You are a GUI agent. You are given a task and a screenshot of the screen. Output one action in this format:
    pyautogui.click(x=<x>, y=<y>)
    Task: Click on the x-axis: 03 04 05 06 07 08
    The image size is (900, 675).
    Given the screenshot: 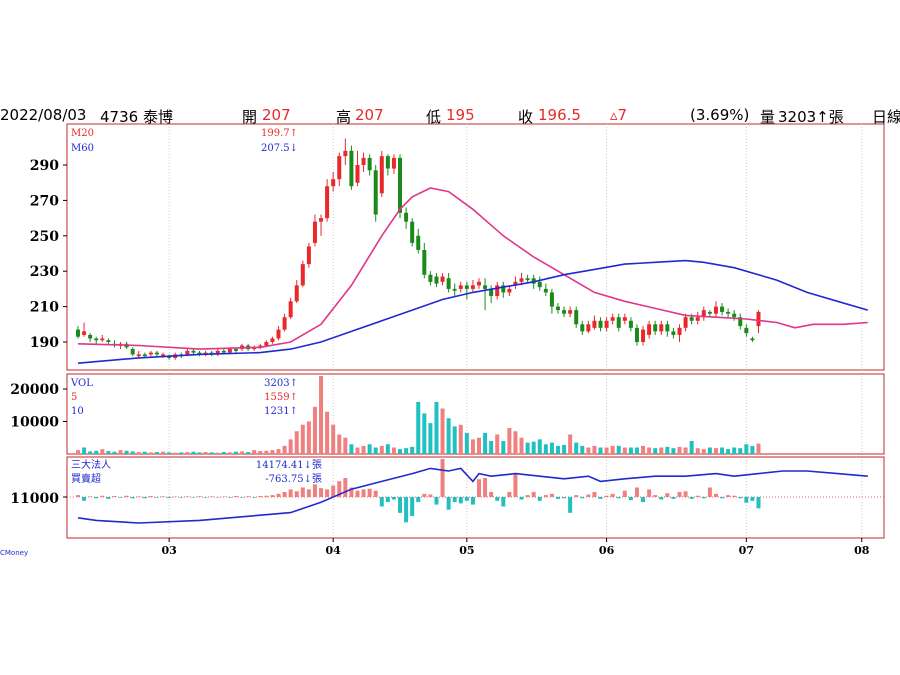 What is the action you would take?
    pyautogui.click(x=515, y=547)
    